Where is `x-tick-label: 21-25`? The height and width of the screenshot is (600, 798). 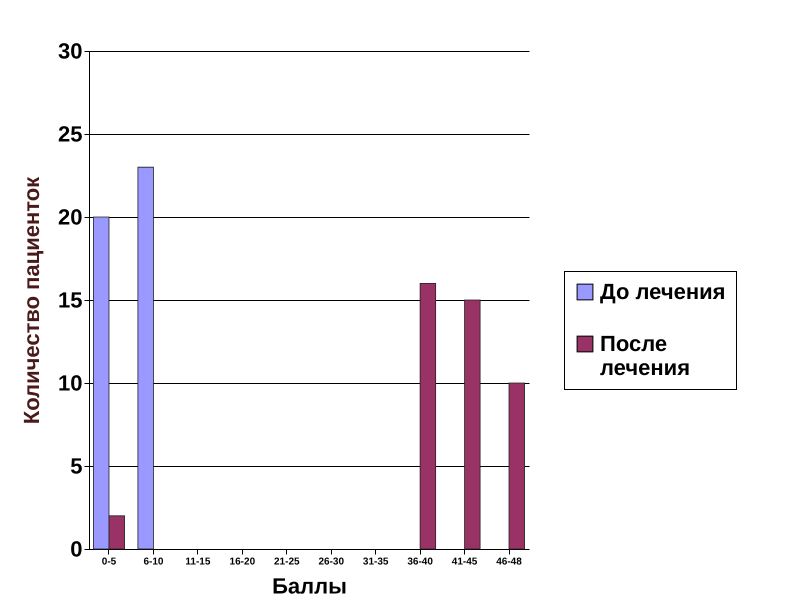
x-tick-label: 21-25 is located at coordinates (287, 562).